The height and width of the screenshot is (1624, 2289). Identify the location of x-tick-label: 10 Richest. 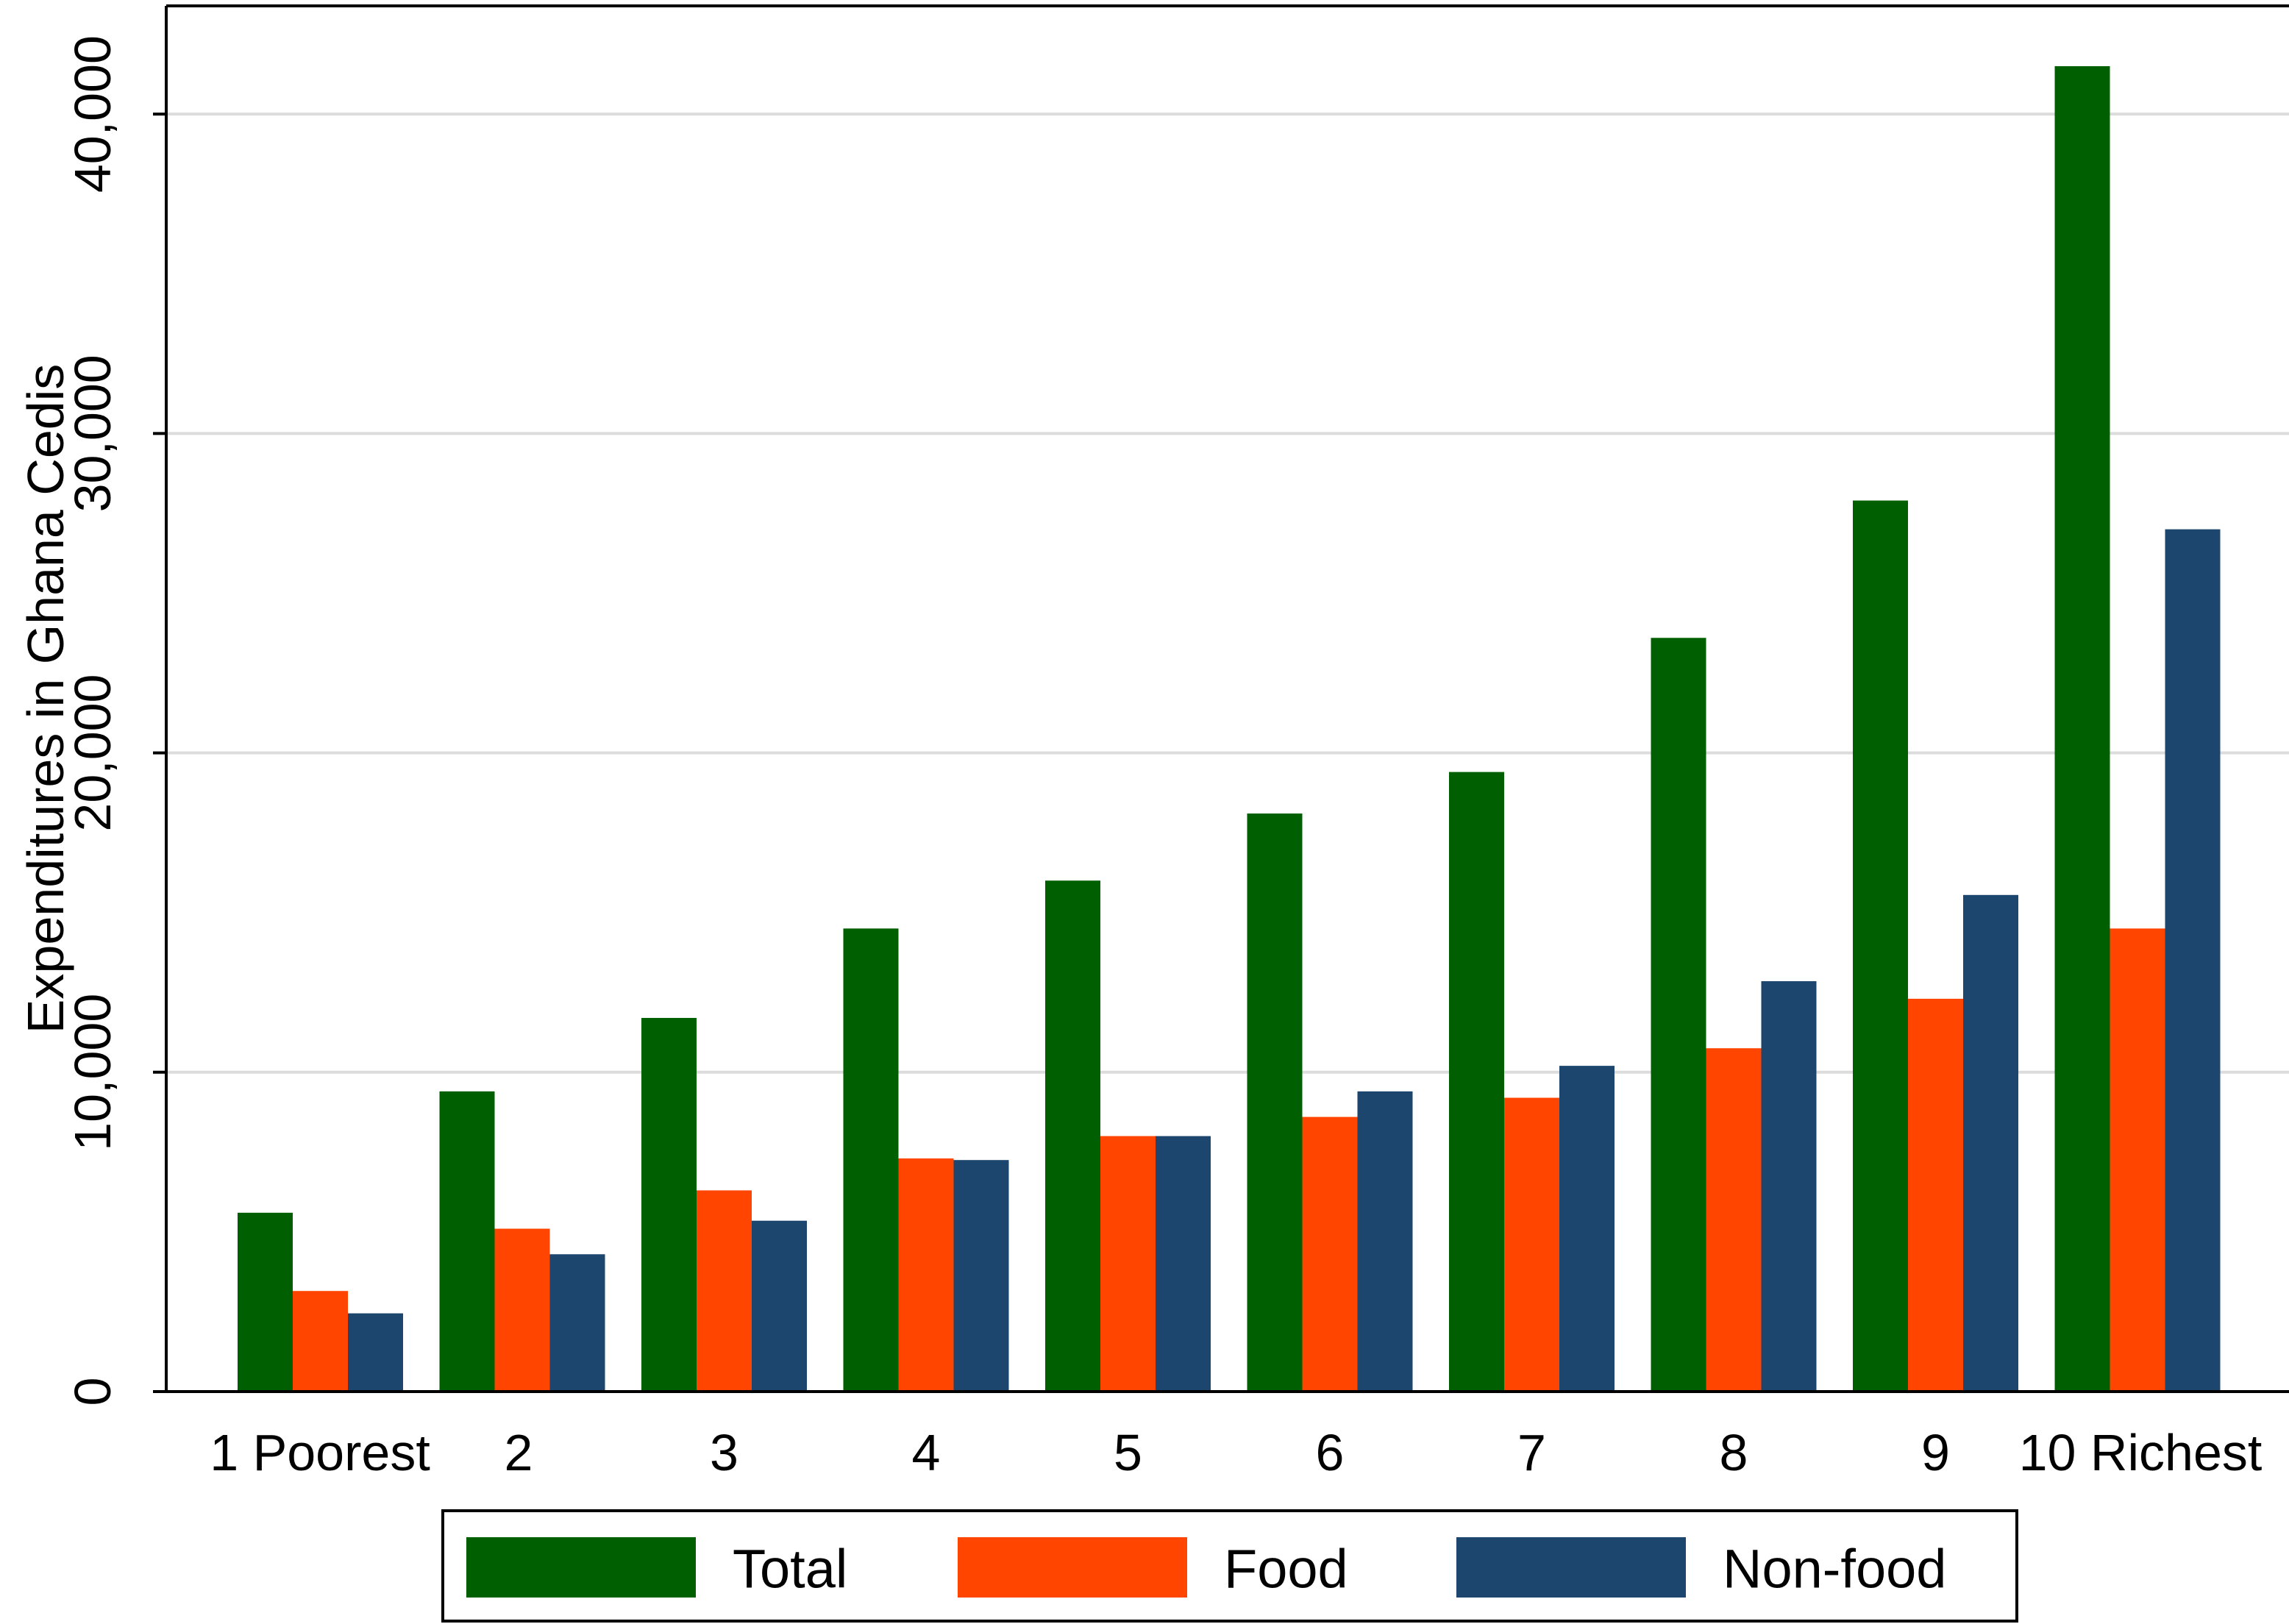
(2141, 1452).